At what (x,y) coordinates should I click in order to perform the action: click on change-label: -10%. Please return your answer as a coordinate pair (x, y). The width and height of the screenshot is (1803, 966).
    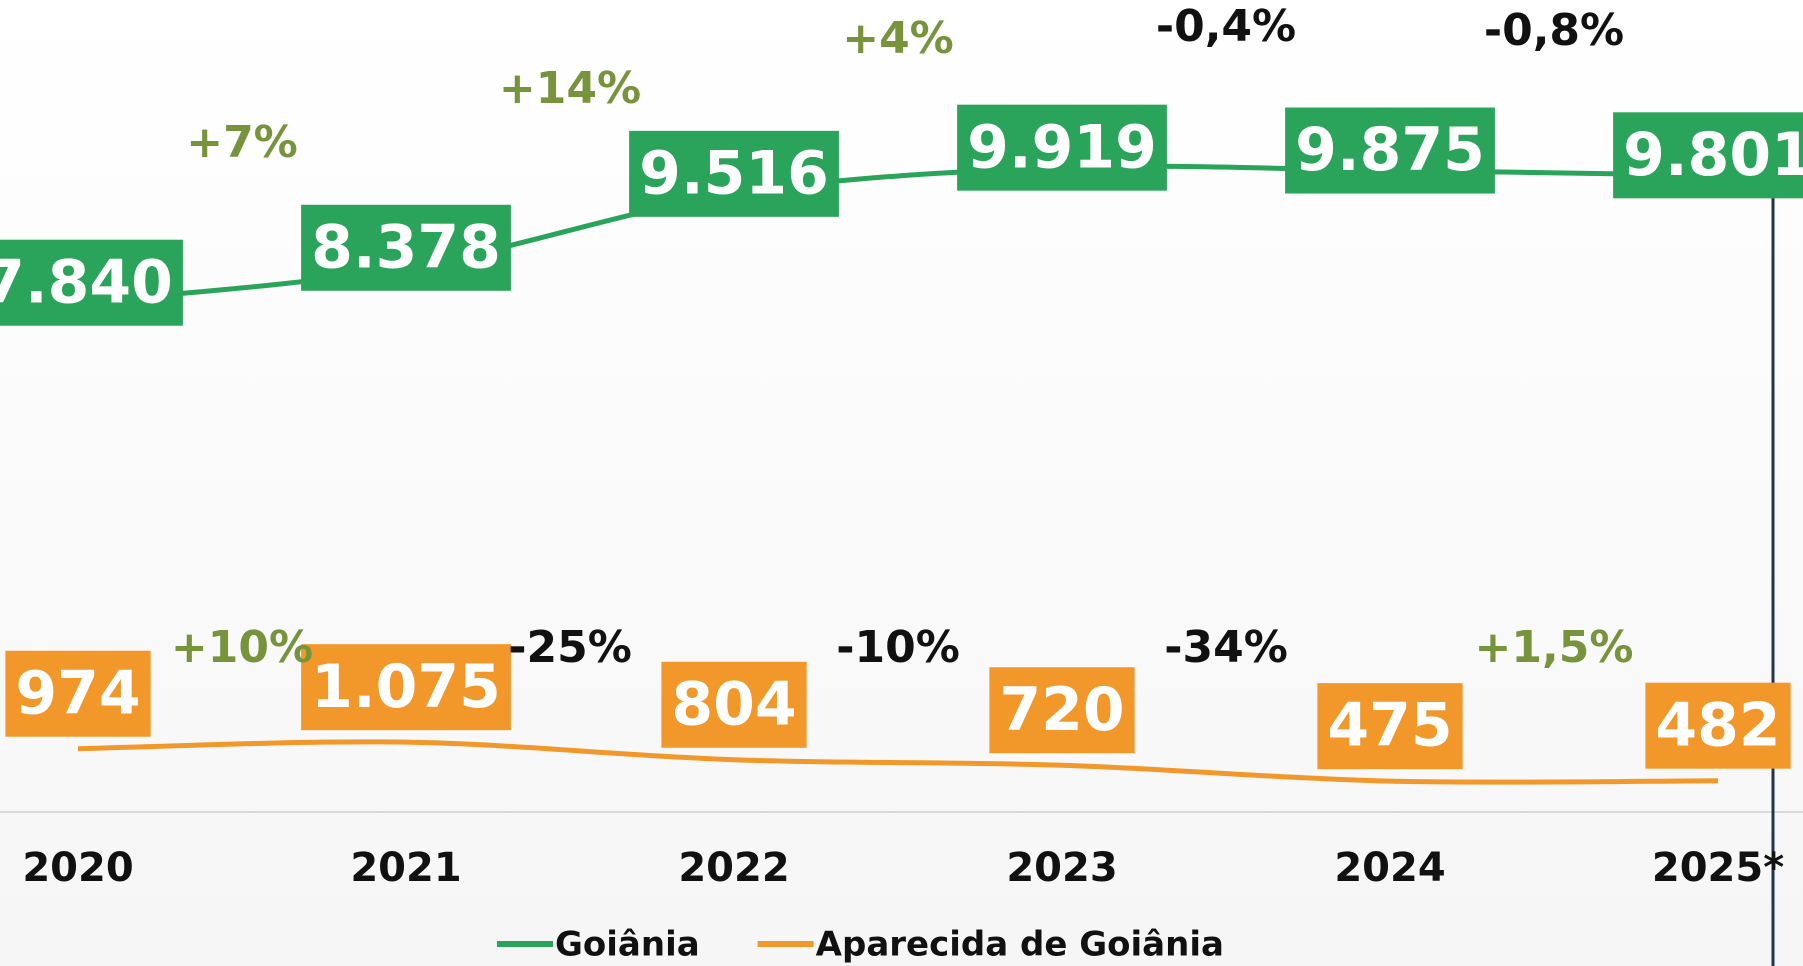
    Looking at the image, I should click on (898, 647).